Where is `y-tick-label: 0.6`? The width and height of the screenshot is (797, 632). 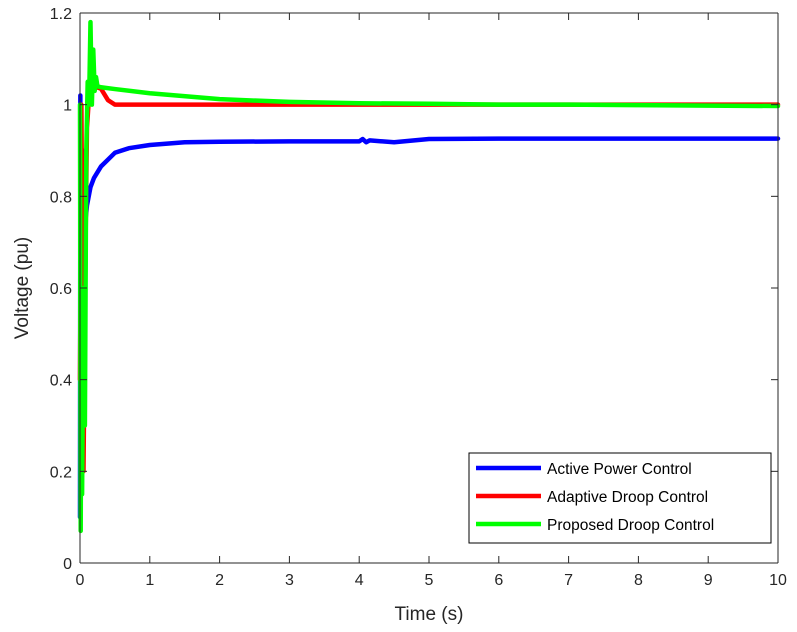 y-tick-label: 0.6 is located at coordinates (61, 289).